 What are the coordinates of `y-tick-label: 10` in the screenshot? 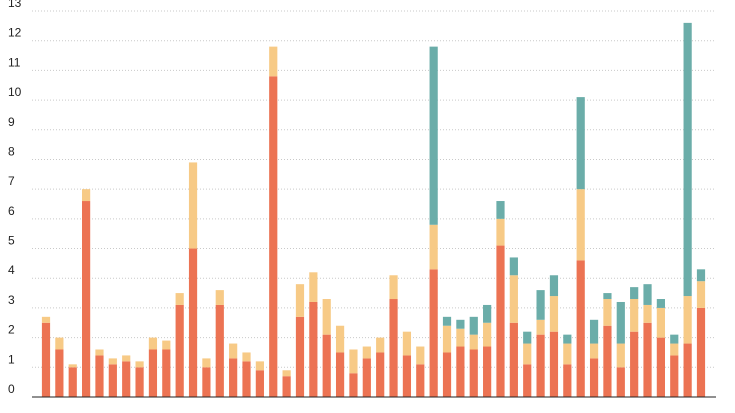 It's located at (15, 92).